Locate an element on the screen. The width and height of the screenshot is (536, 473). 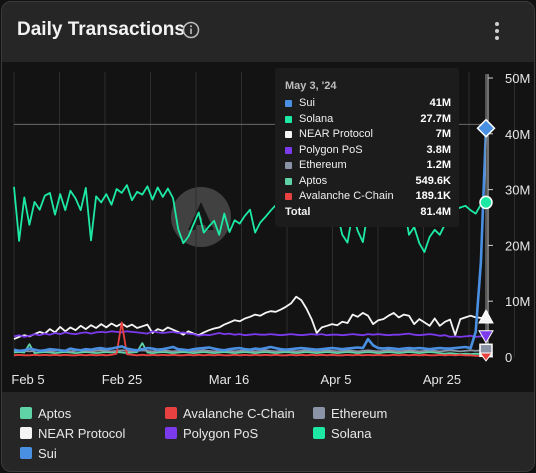
more-vertical-icon is located at coordinates (497, 31).